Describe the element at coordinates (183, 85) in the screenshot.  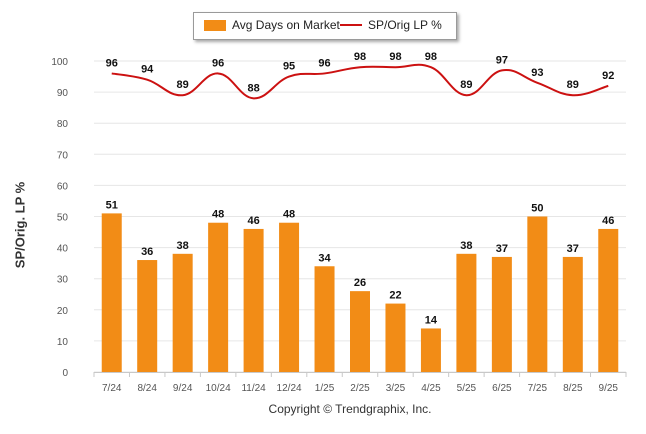
I see `line-label-9-24: 89` at that location.